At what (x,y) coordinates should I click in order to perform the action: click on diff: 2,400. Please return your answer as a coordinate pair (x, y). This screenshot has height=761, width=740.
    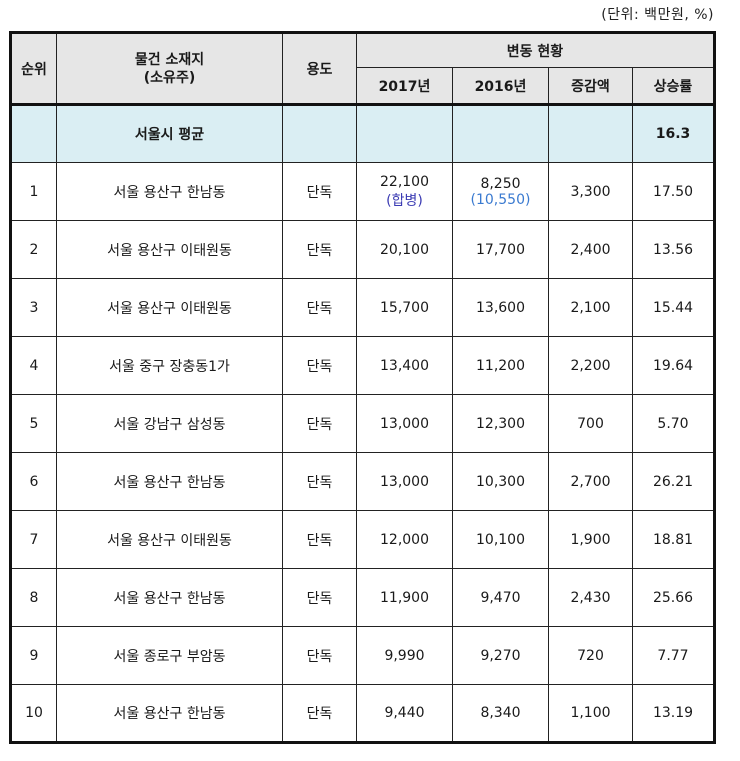
    Looking at the image, I should click on (590, 249).